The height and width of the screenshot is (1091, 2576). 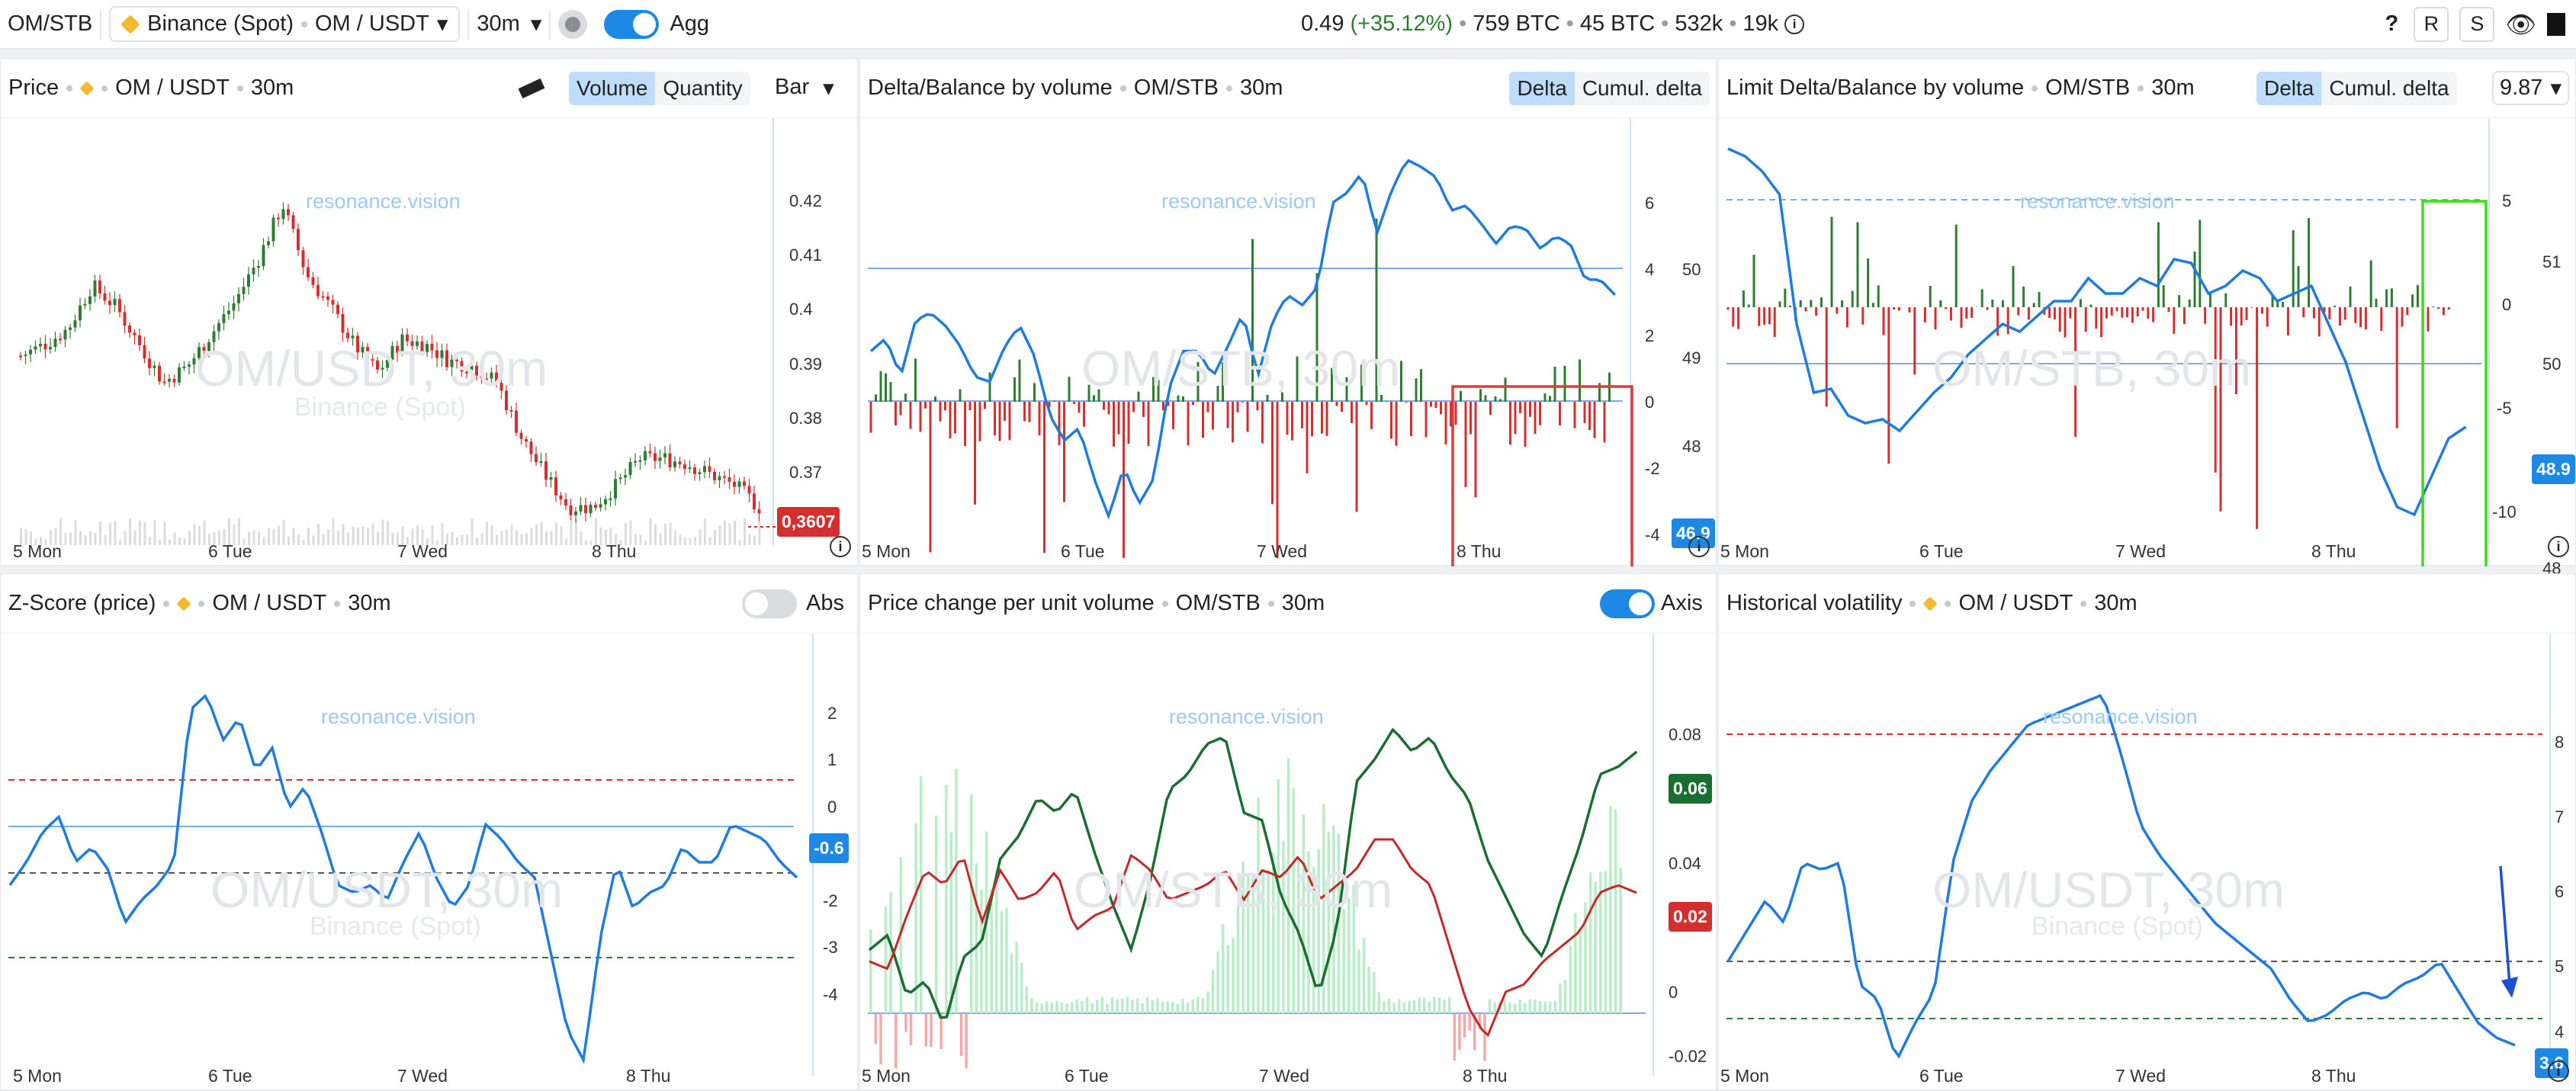 What do you see at coordinates (573, 24) in the screenshot?
I see `record-icon` at bounding box center [573, 24].